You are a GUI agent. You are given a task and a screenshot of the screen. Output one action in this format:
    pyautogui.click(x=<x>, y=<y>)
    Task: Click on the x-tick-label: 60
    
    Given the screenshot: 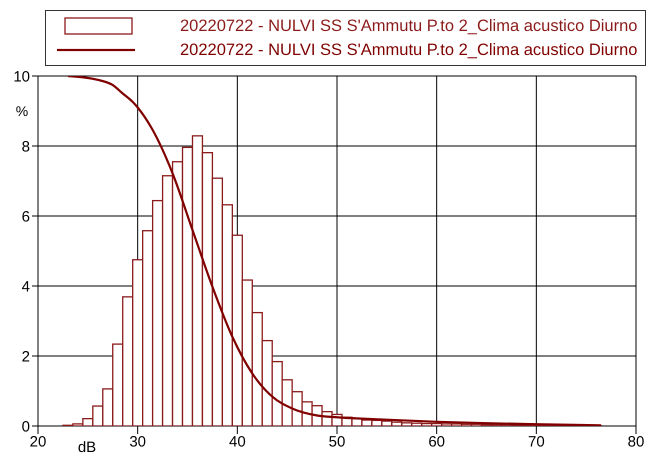 What is the action you would take?
    pyautogui.click(x=437, y=442)
    